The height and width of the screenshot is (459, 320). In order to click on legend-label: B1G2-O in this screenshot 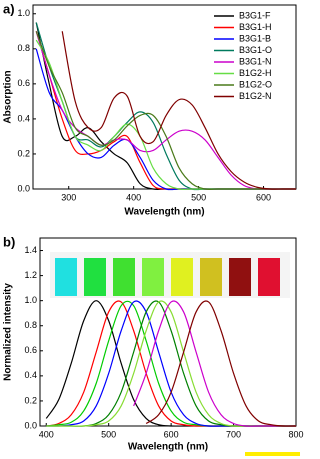, I will do `click(255, 84)`.